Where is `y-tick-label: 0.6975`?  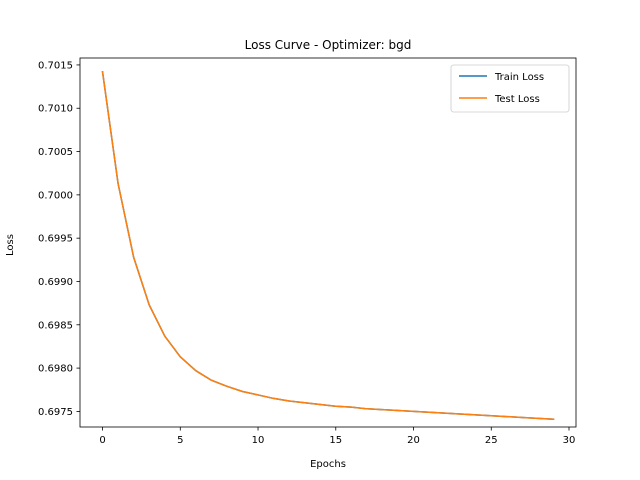
y-tick-label: 0.6975 is located at coordinates (55, 412).